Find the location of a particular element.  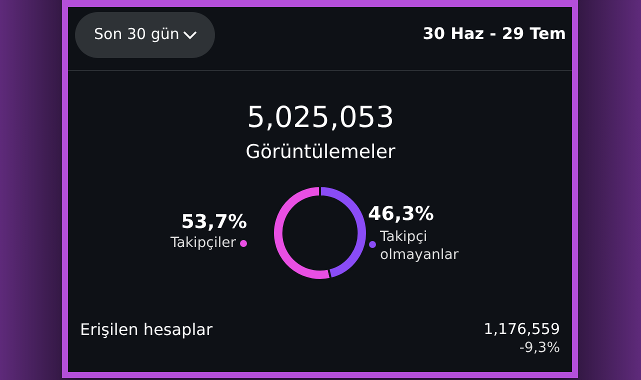

chart-subtitle: Görüntülemeler is located at coordinates (320, 152).